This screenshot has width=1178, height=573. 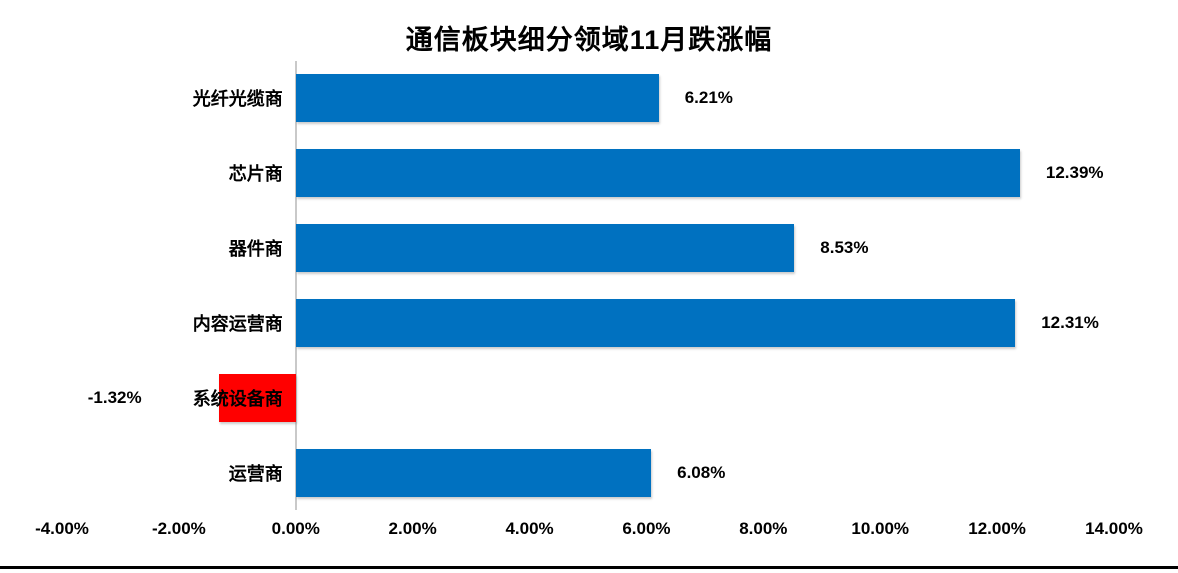 What do you see at coordinates (62, 528) in the screenshot?
I see `x-tick-label: -4.00%` at bounding box center [62, 528].